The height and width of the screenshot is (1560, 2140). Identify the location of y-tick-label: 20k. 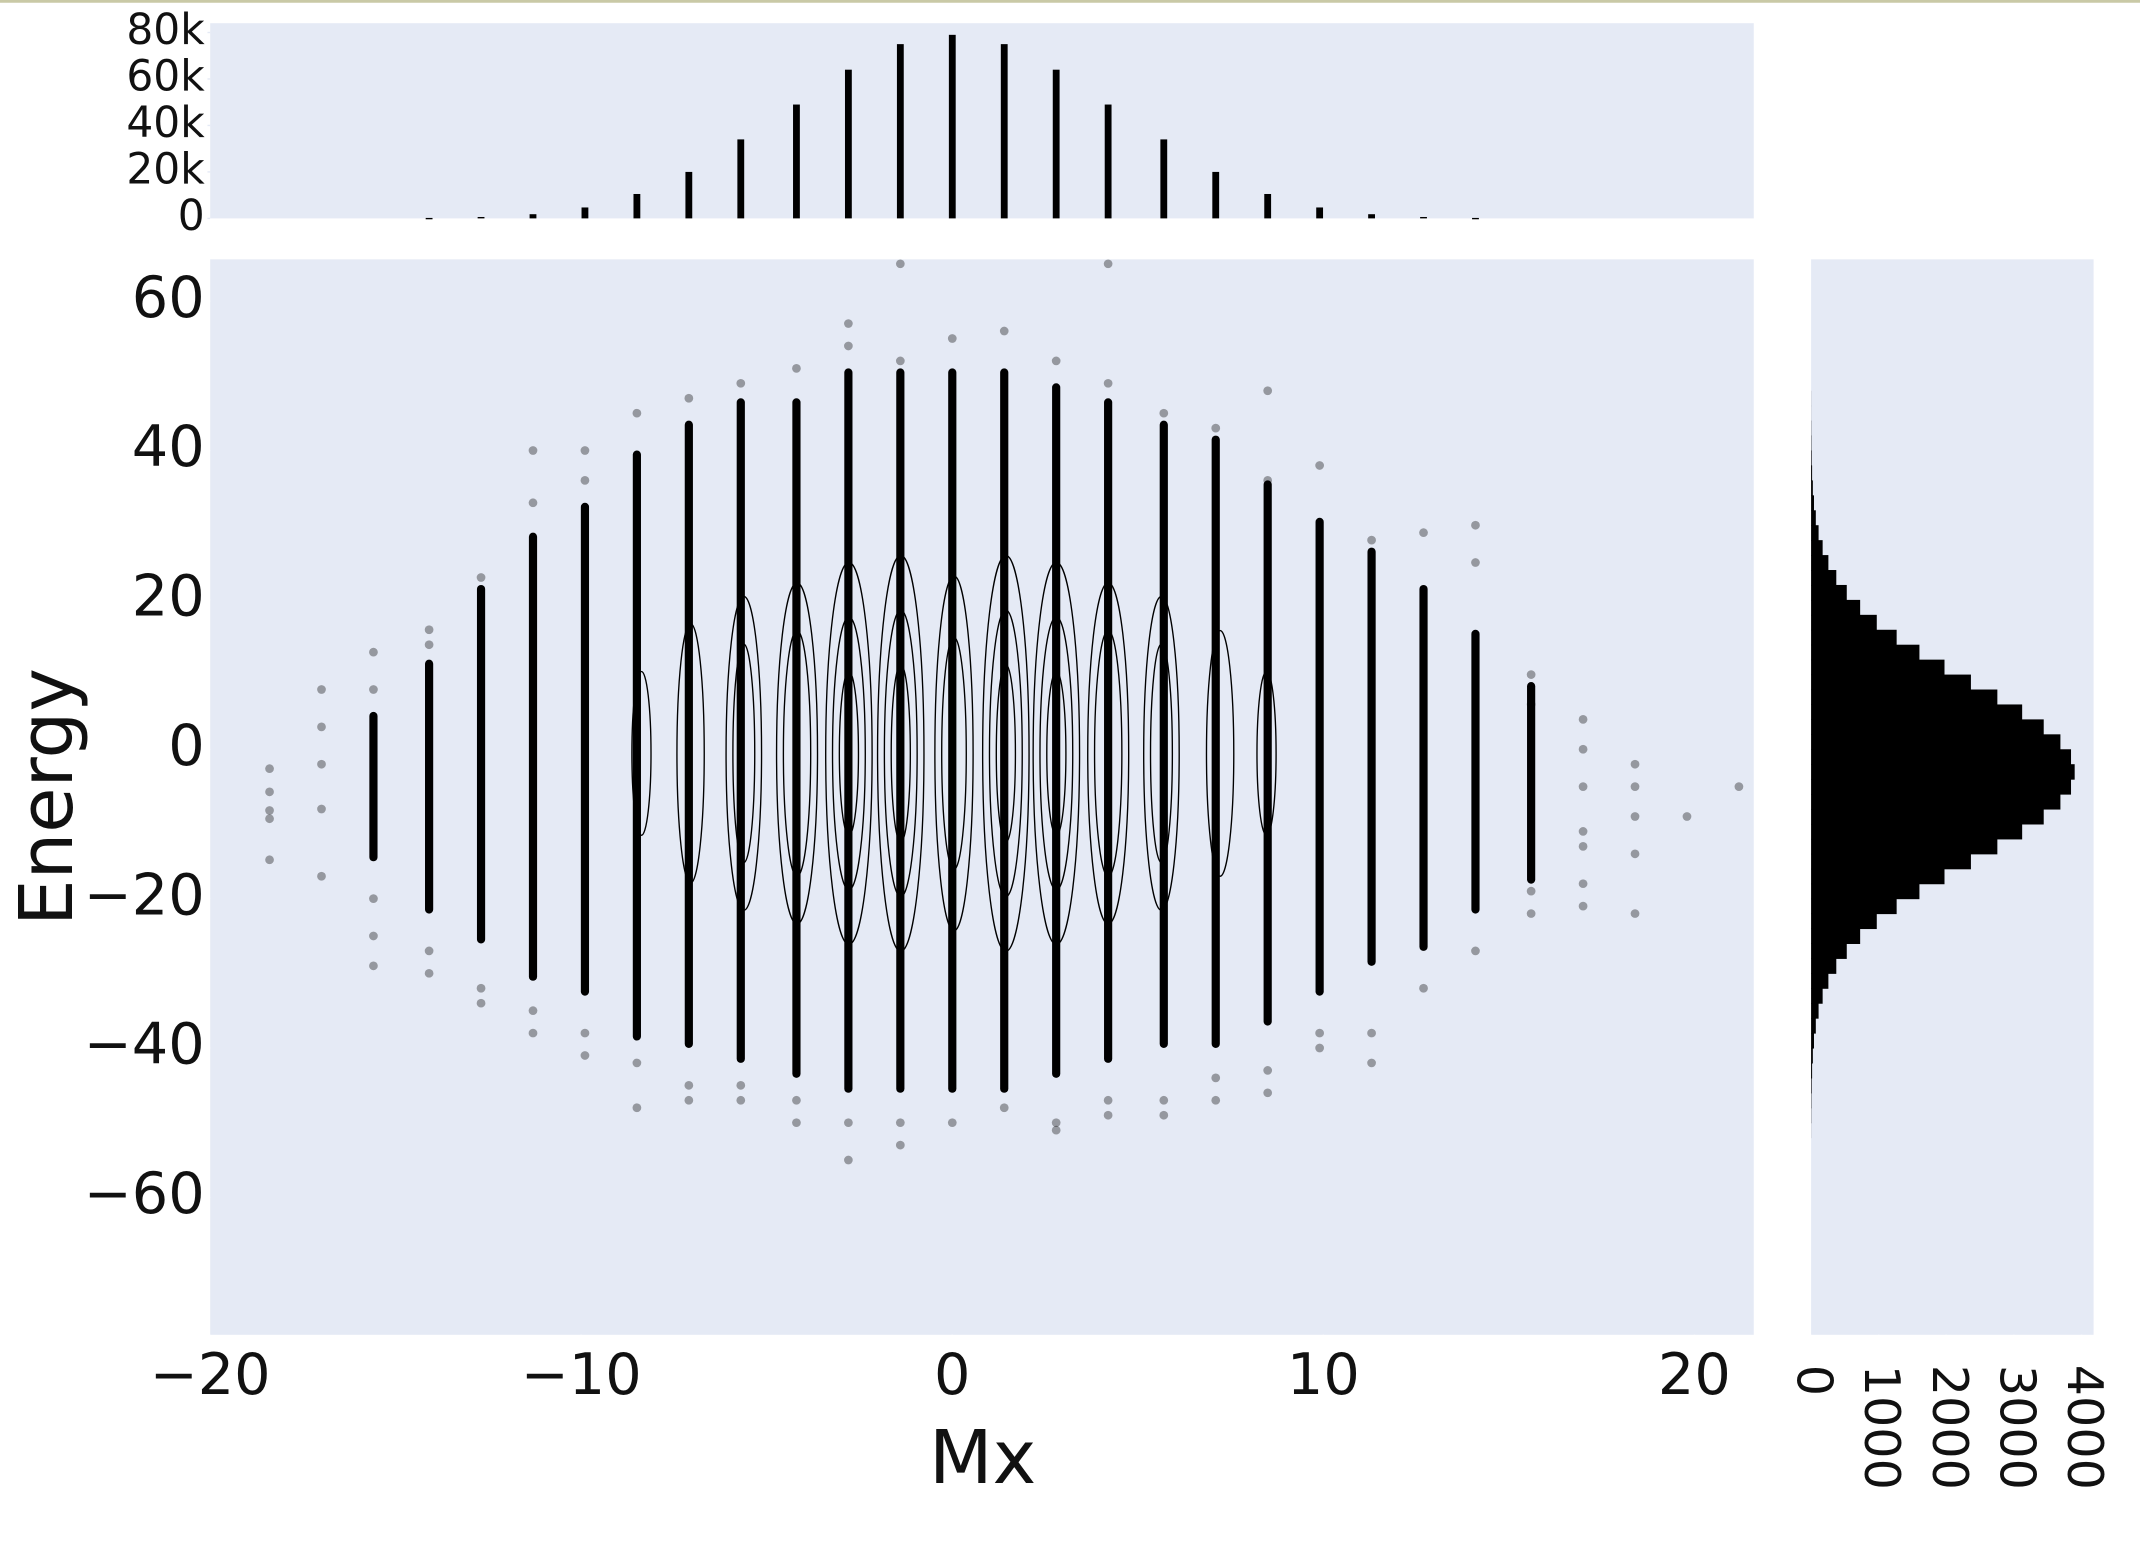
(165, 168).